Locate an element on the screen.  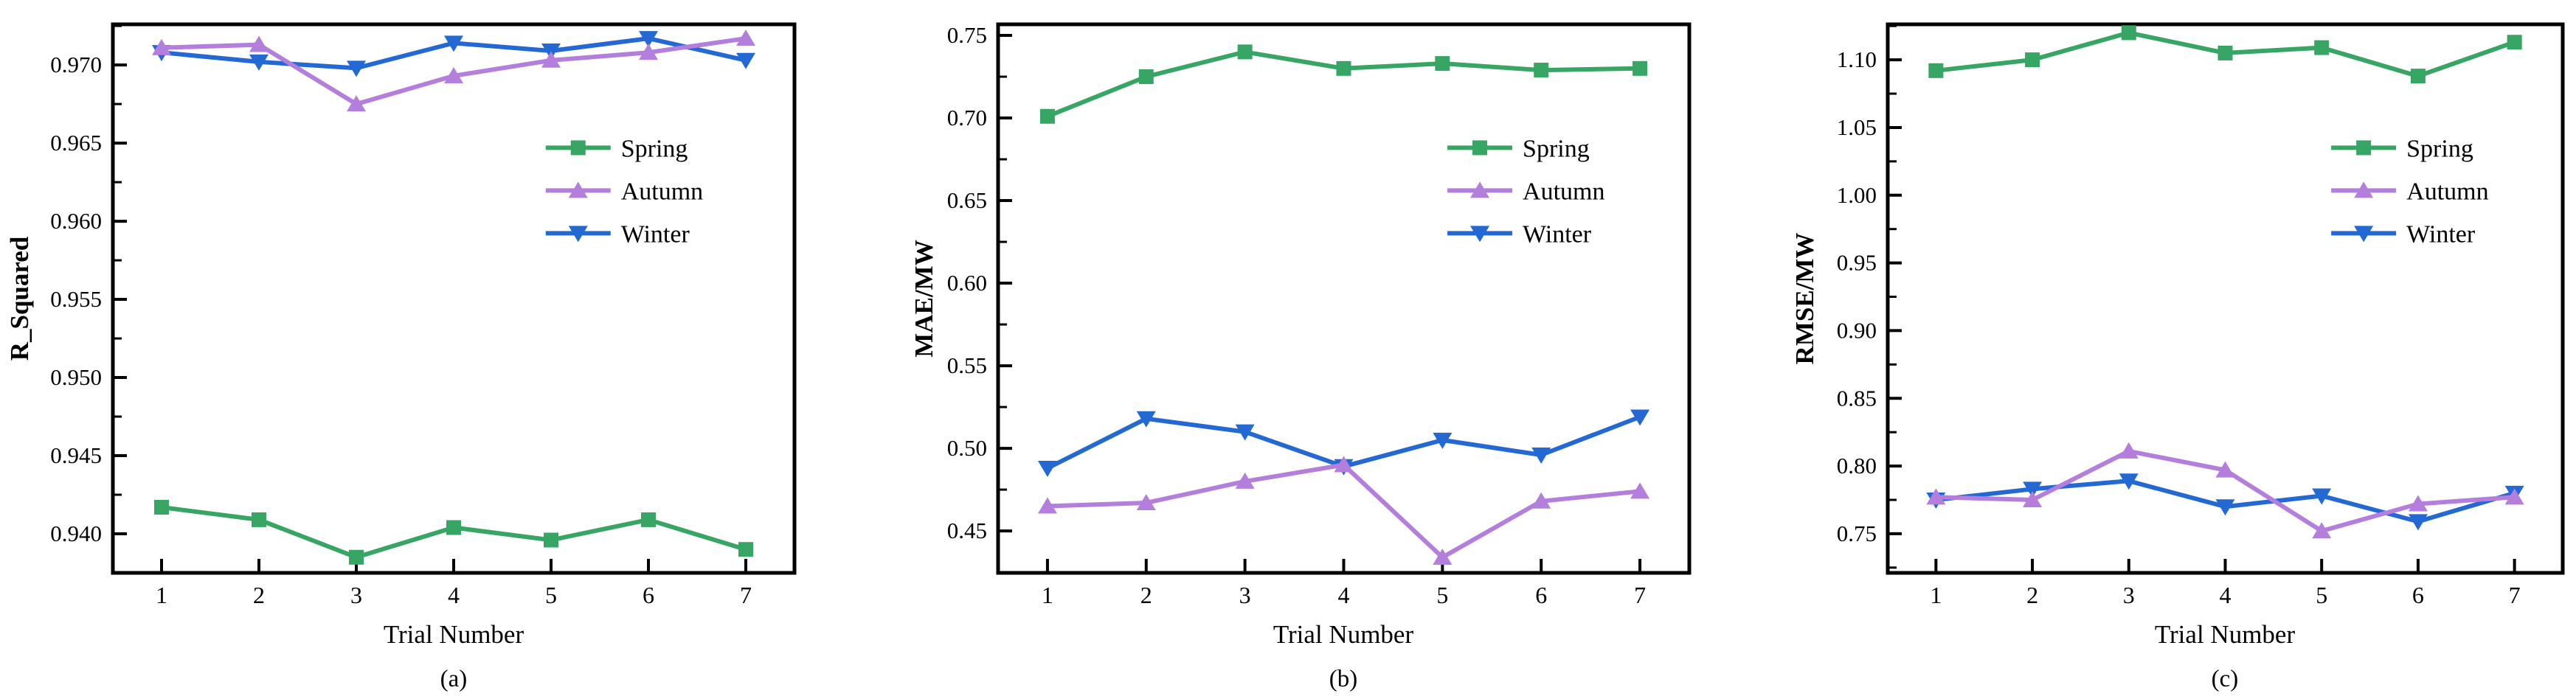
y-tick-label: 0.955 is located at coordinates (76, 299).